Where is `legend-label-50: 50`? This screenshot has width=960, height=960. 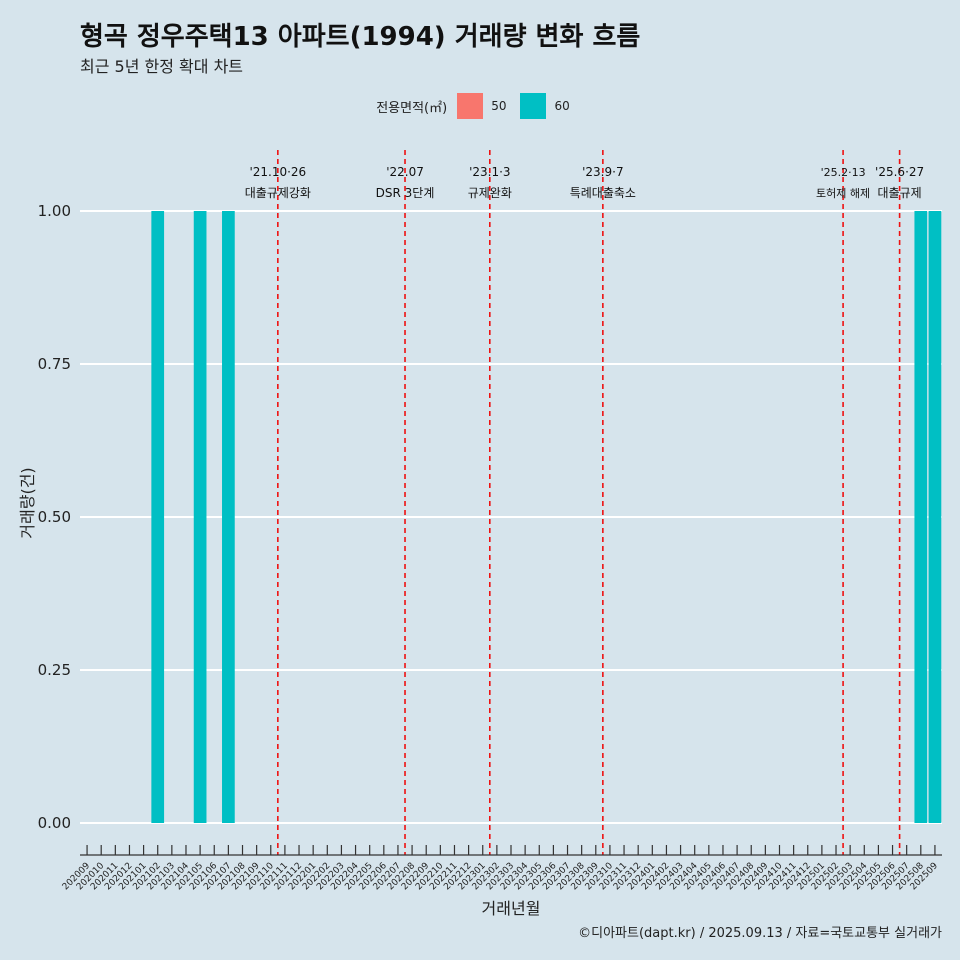 legend-label-50: 50 is located at coordinates (499, 106).